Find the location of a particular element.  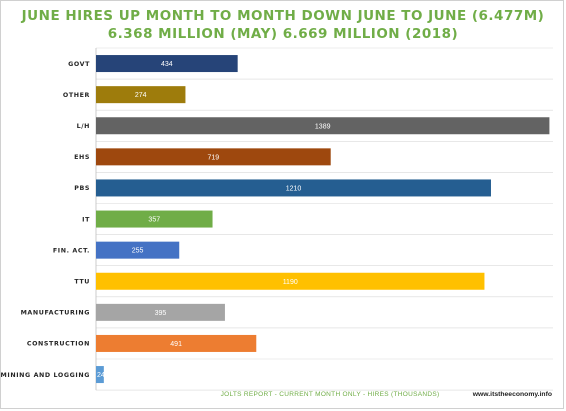

bar-value-label: 255 is located at coordinates (138, 251).